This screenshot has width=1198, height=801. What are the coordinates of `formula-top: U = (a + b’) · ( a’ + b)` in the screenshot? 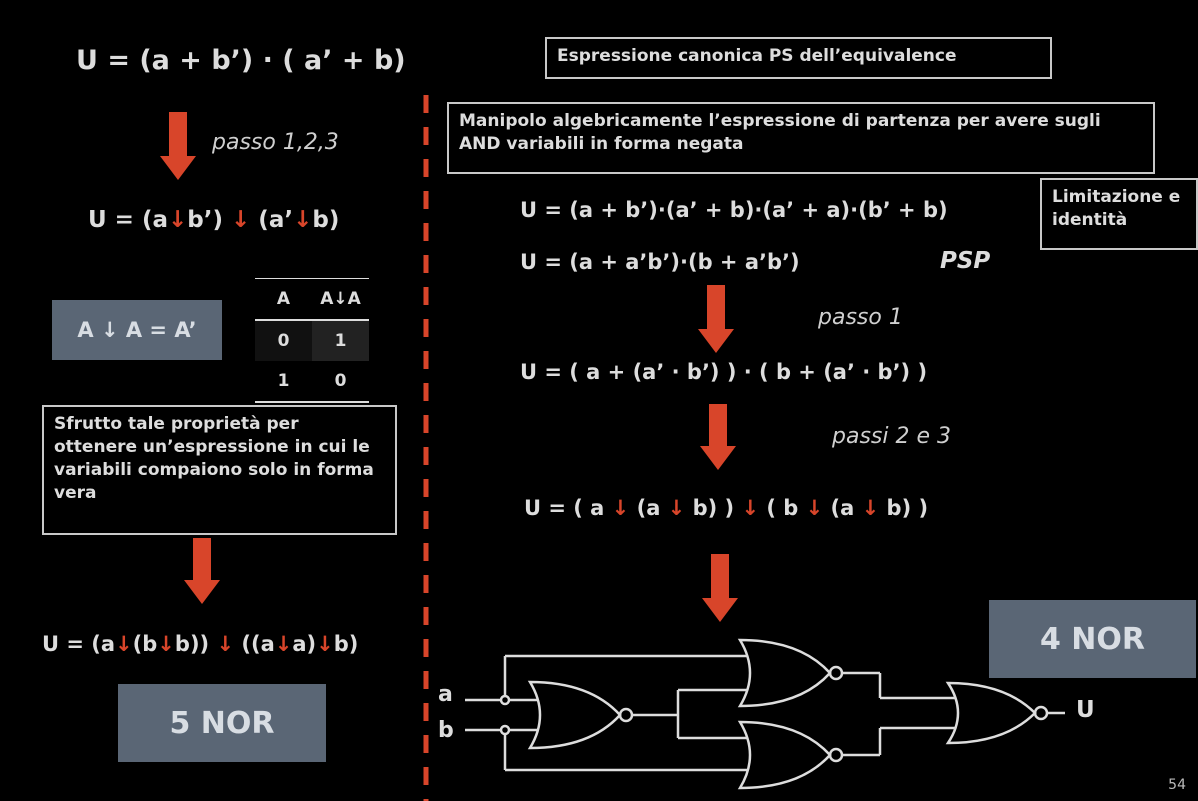 It's located at (241, 60).